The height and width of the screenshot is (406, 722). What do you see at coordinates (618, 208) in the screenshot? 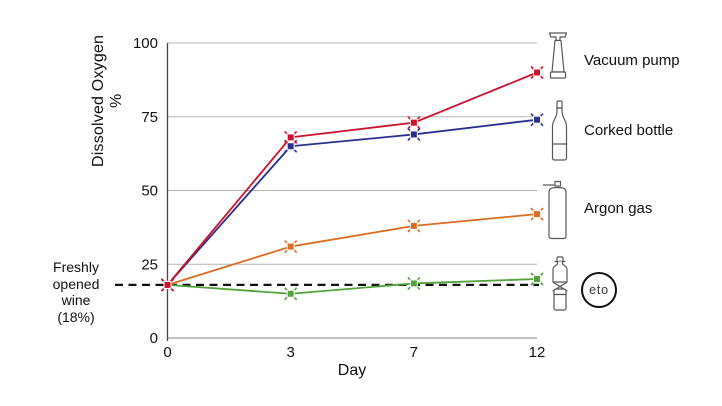
I see `legend-label-argon-gas: Argon gas` at bounding box center [618, 208].